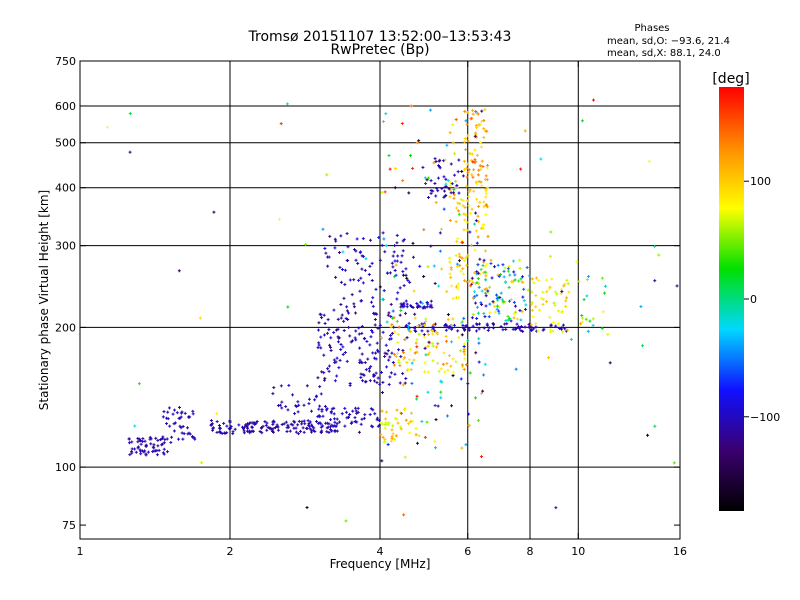 The image size is (800, 600). Describe the element at coordinates (65, 106) in the screenshot. I see `y-tick-label: 600` at that location.